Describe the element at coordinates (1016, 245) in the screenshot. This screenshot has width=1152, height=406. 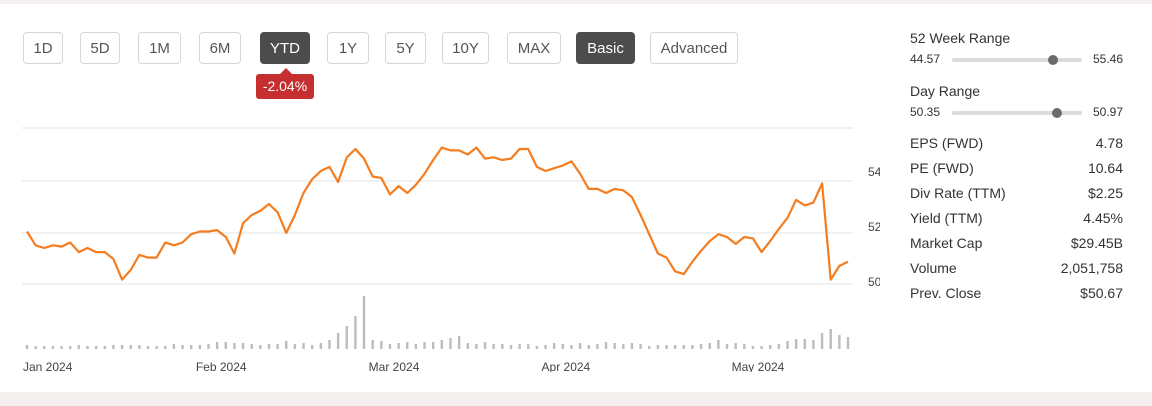
I see `stat-row-market-cap: Market Cap $29.45B` at that location.